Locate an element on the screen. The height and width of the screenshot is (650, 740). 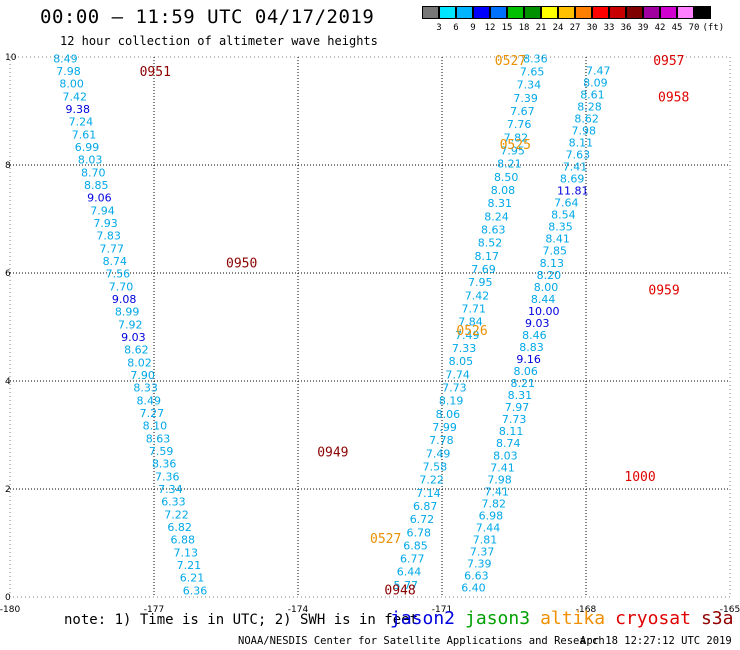
swh-value-east-track: 7.81 is located at coordinates (485, 539).